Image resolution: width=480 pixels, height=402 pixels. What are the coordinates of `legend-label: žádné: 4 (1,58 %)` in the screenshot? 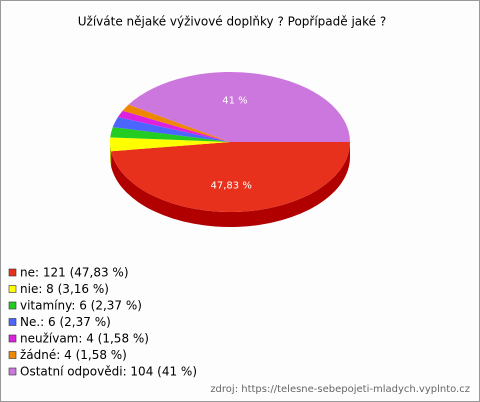 It's located at (73, 355).